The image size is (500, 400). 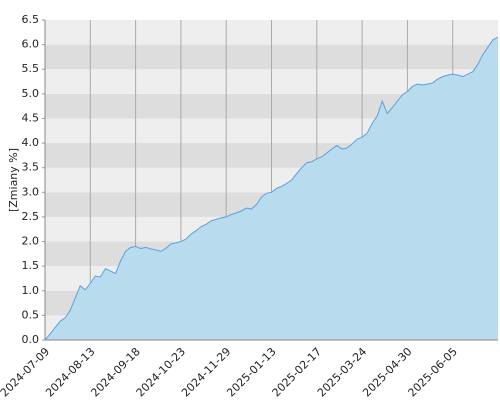 What do you see at coordinates (31, 117) in the screenshot?
I see `y-tick-label: 4.5` at bounding box center [31, 117].